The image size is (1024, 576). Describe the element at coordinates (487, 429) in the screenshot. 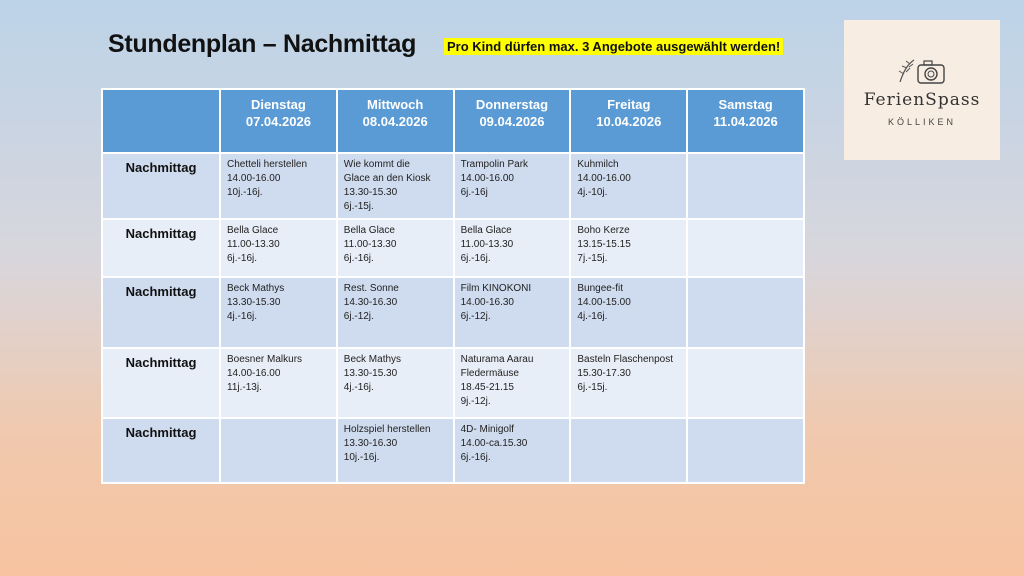

I see `activity-line: 4D- Minigolf` at that location.